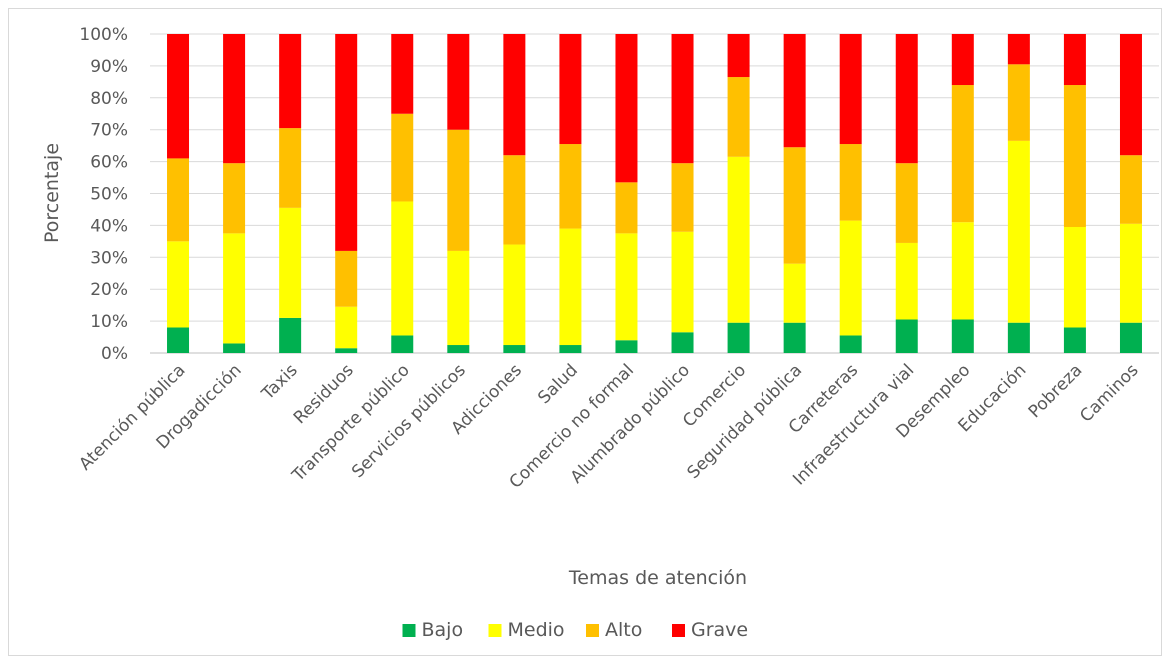 The image size is (1172, 664). Describe the element at coordinates (443, 630) in the screenshot. I see `legend-label-bajo: Bajo` at that location.